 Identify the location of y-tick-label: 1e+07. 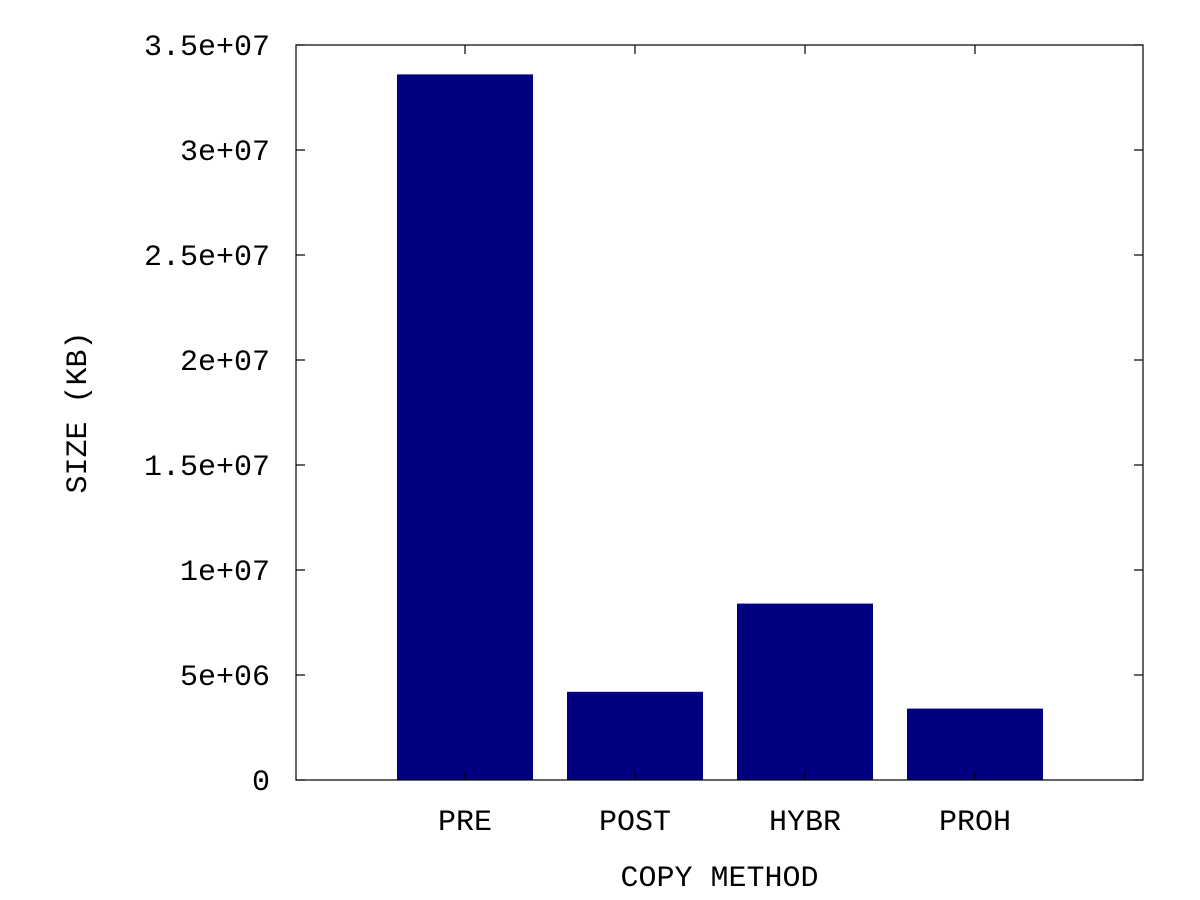
(225, 573).